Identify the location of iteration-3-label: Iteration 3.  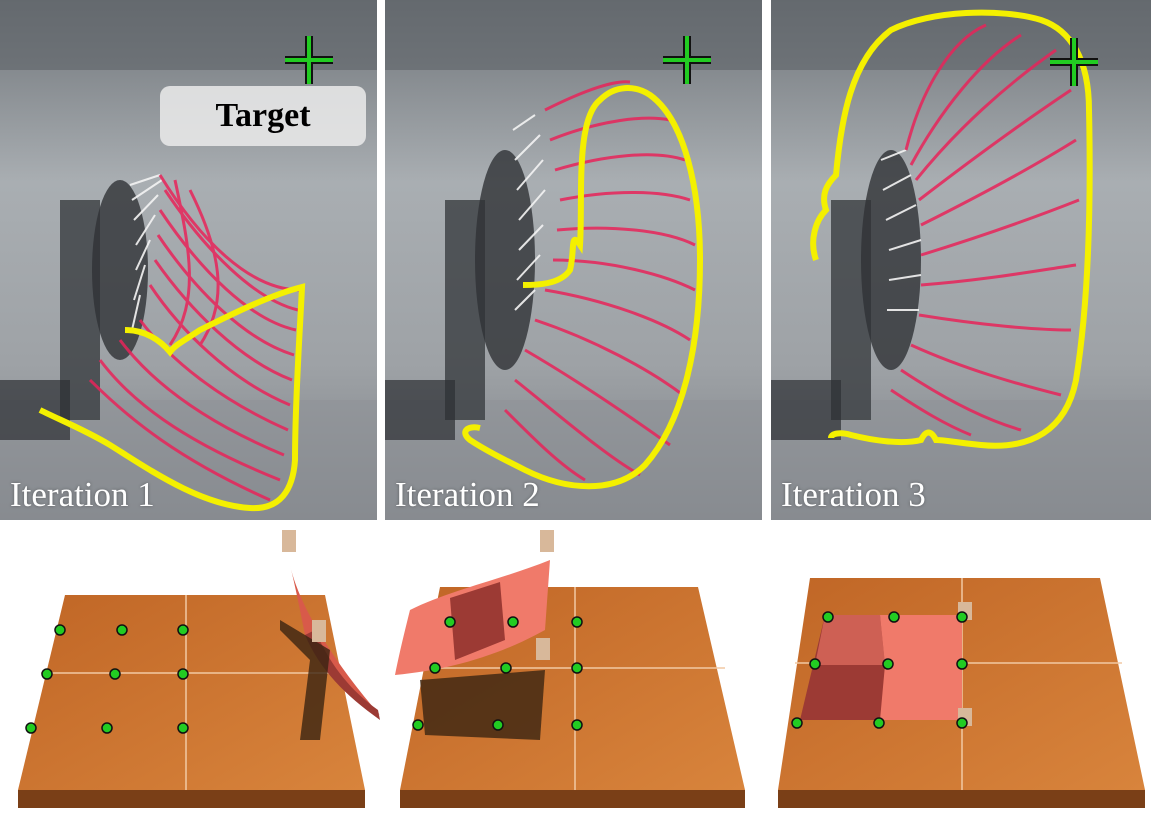
(853, 494).